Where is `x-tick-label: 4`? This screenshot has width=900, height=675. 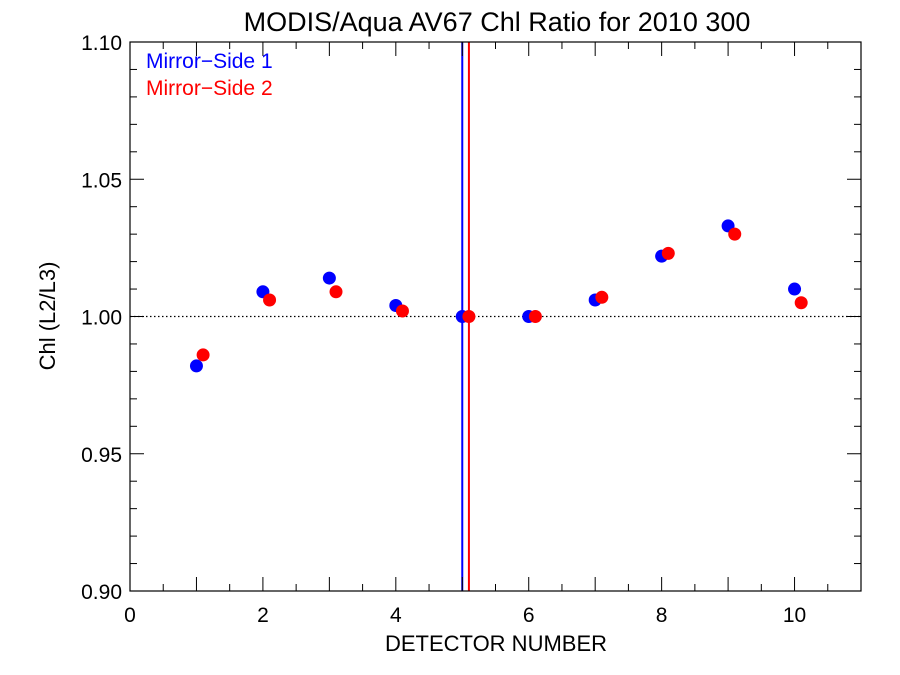
x-tick-label: 4 is located at coordinates (396, 615).